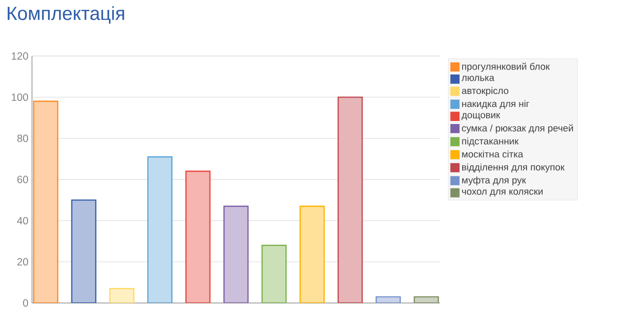  Describe the element at coordinates (22, 262) in the screenshot. I see `y-tick-label: 20` at that location.